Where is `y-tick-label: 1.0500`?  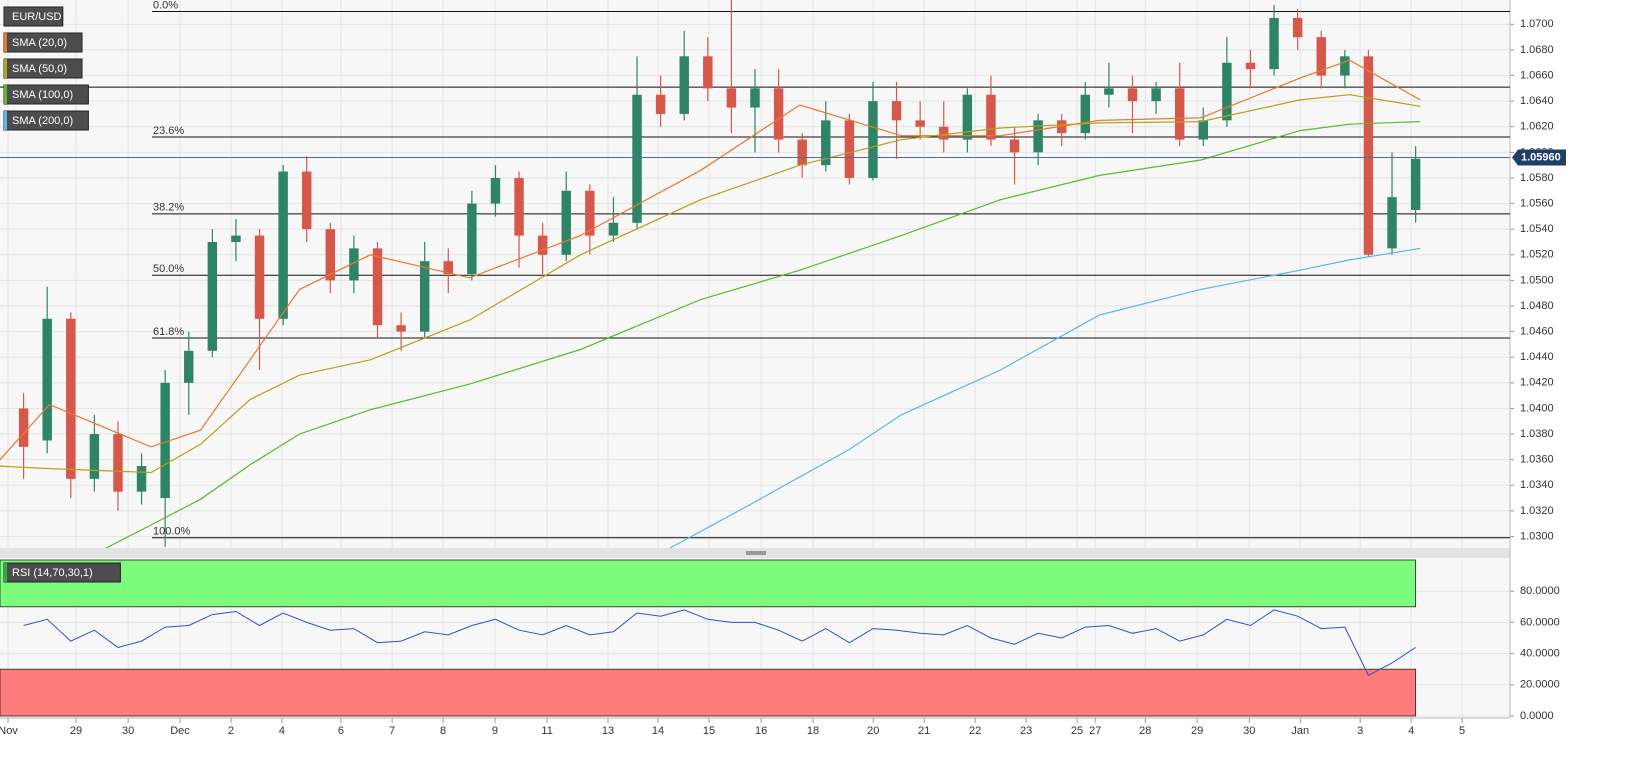 y-tick-label: 1.0500 is located at coordinates (1537, 280).